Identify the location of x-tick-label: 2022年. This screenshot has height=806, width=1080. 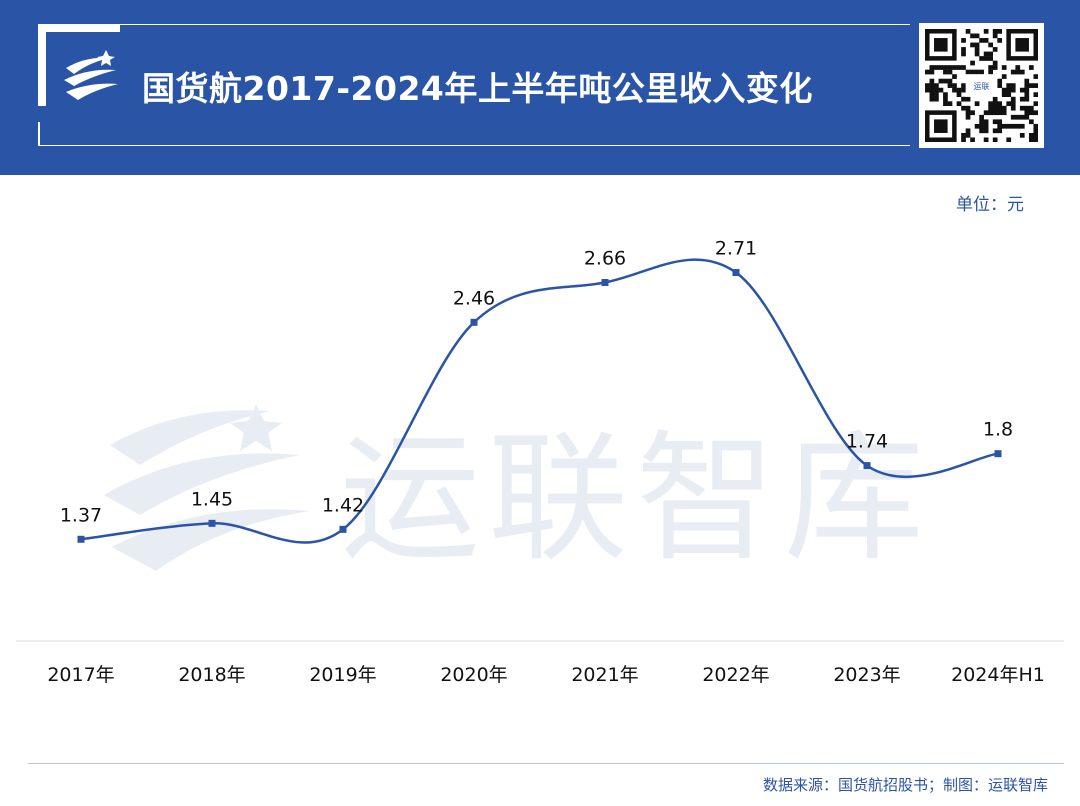
(735, 675).